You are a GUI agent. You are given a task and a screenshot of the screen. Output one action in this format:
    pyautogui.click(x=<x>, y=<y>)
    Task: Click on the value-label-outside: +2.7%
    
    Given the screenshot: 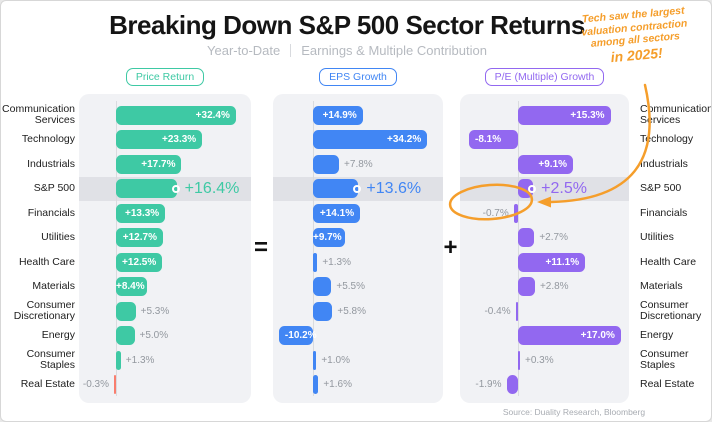 What is the action you would take?
    pyautogui.click(x=553, y=238)
    